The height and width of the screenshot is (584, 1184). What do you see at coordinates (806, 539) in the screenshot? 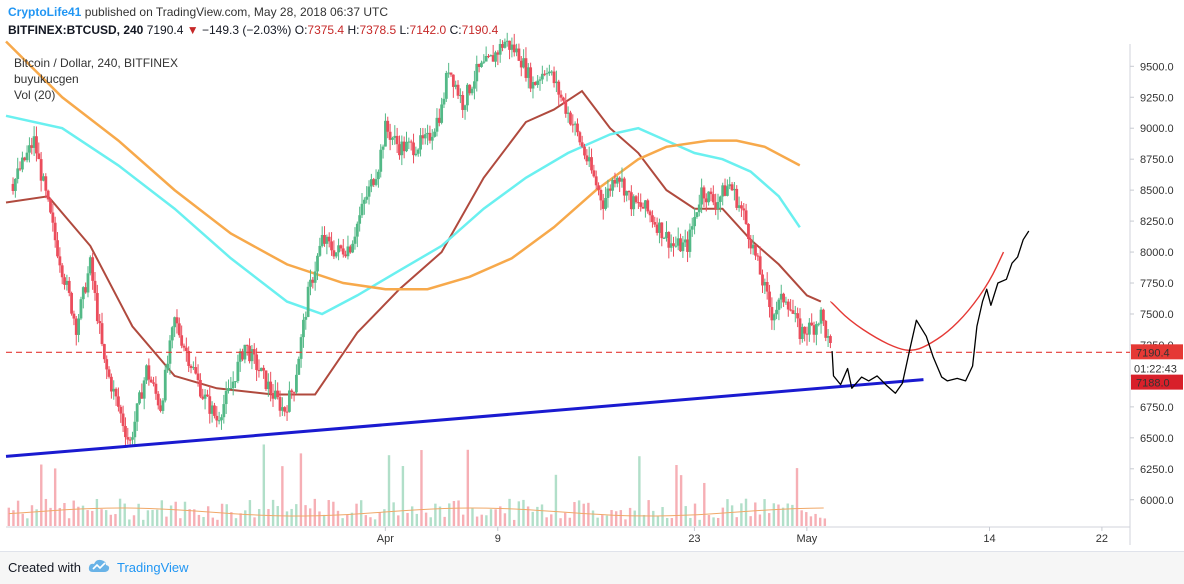
I see `time-tick-label: May` at bounding box center [806, 539].